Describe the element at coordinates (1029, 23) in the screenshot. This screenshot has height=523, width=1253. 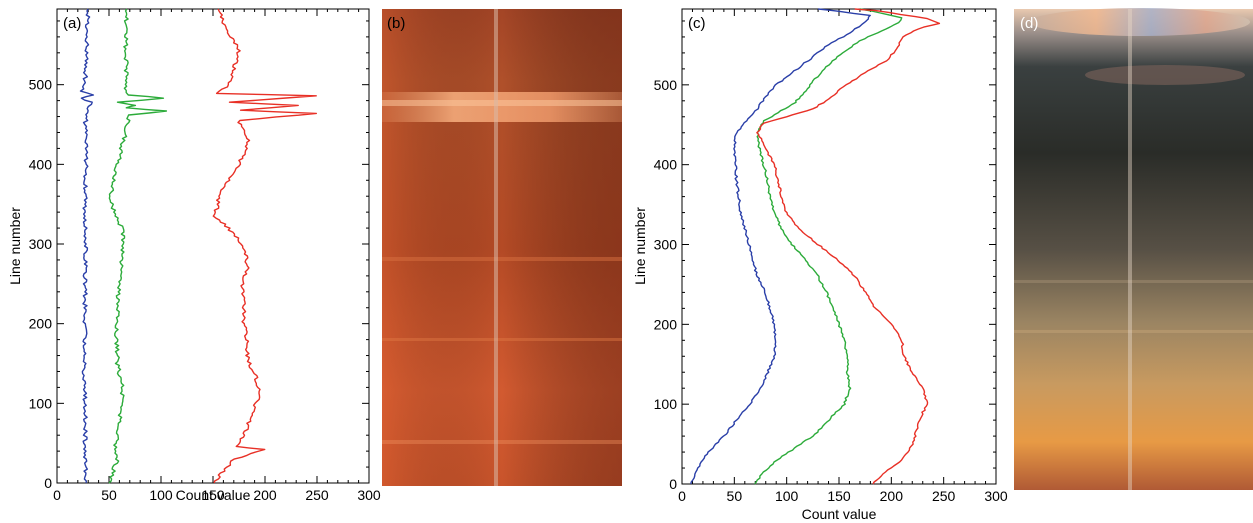
I see `panel-d-label: (d)` at that location.